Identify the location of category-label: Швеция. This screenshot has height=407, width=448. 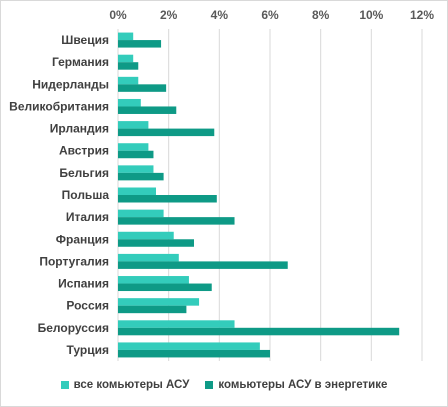
(85, 40).